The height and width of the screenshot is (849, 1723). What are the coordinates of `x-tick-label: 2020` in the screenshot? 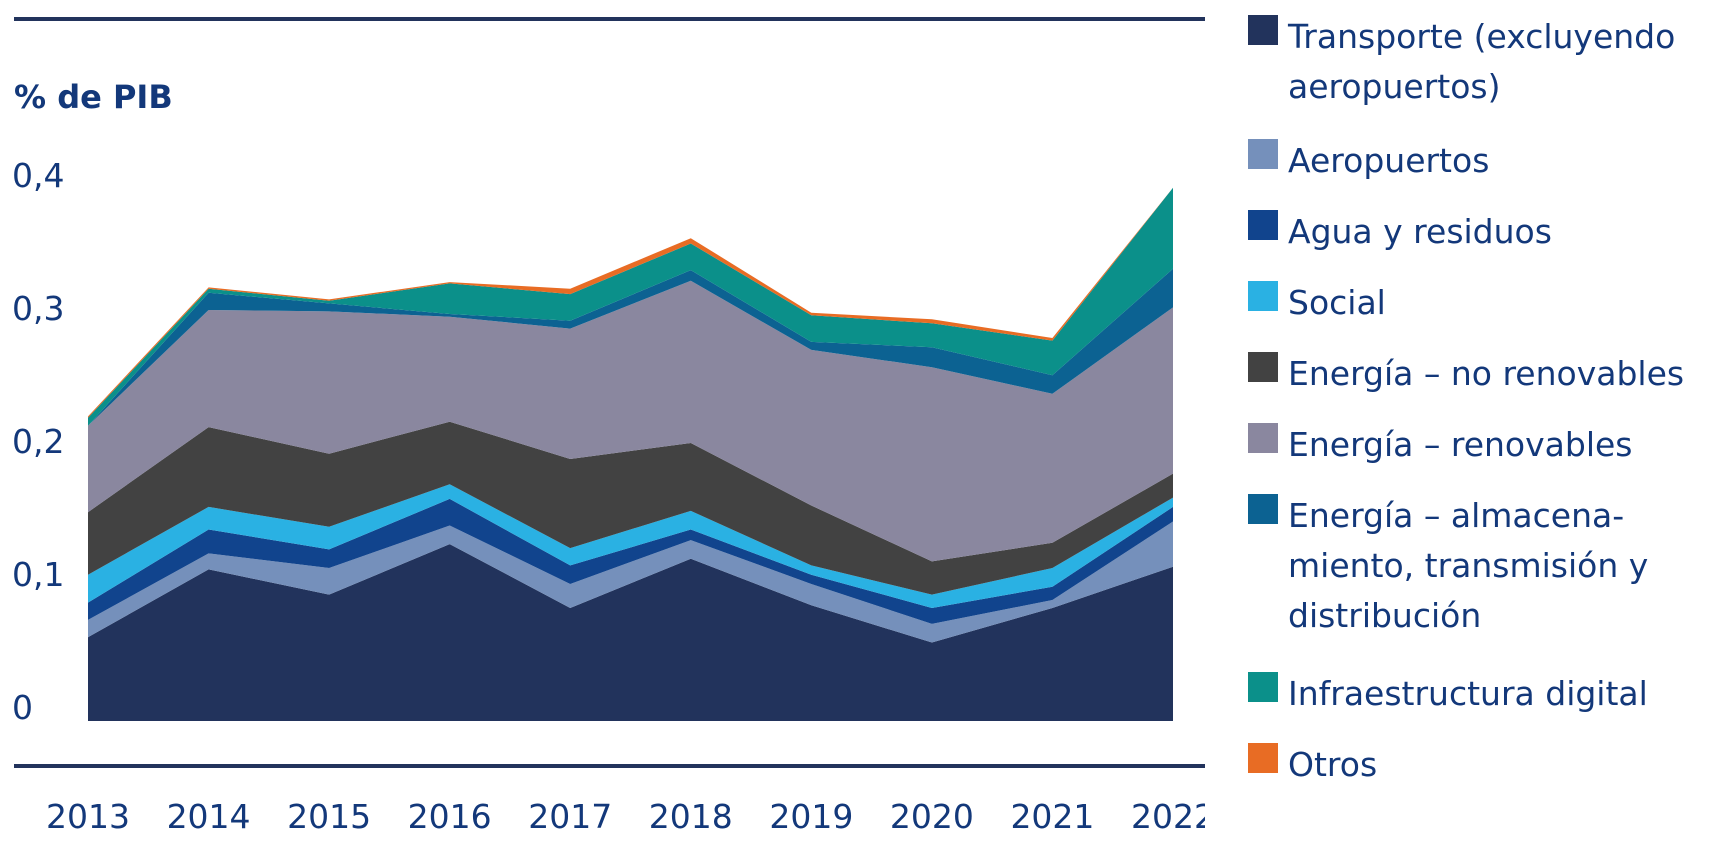 It's located at (932, 816).